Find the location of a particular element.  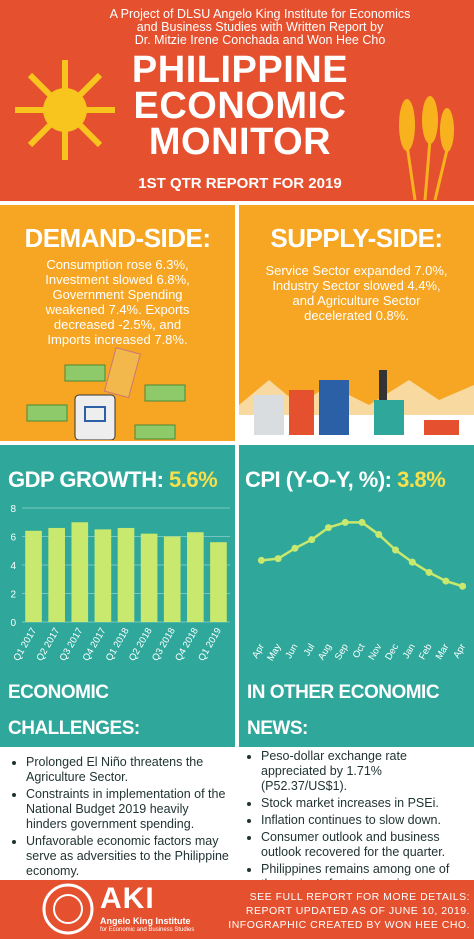

footer-line: SEE FULL REPORT FOR MORE DETAILS: is located at coordinates (359, 897).